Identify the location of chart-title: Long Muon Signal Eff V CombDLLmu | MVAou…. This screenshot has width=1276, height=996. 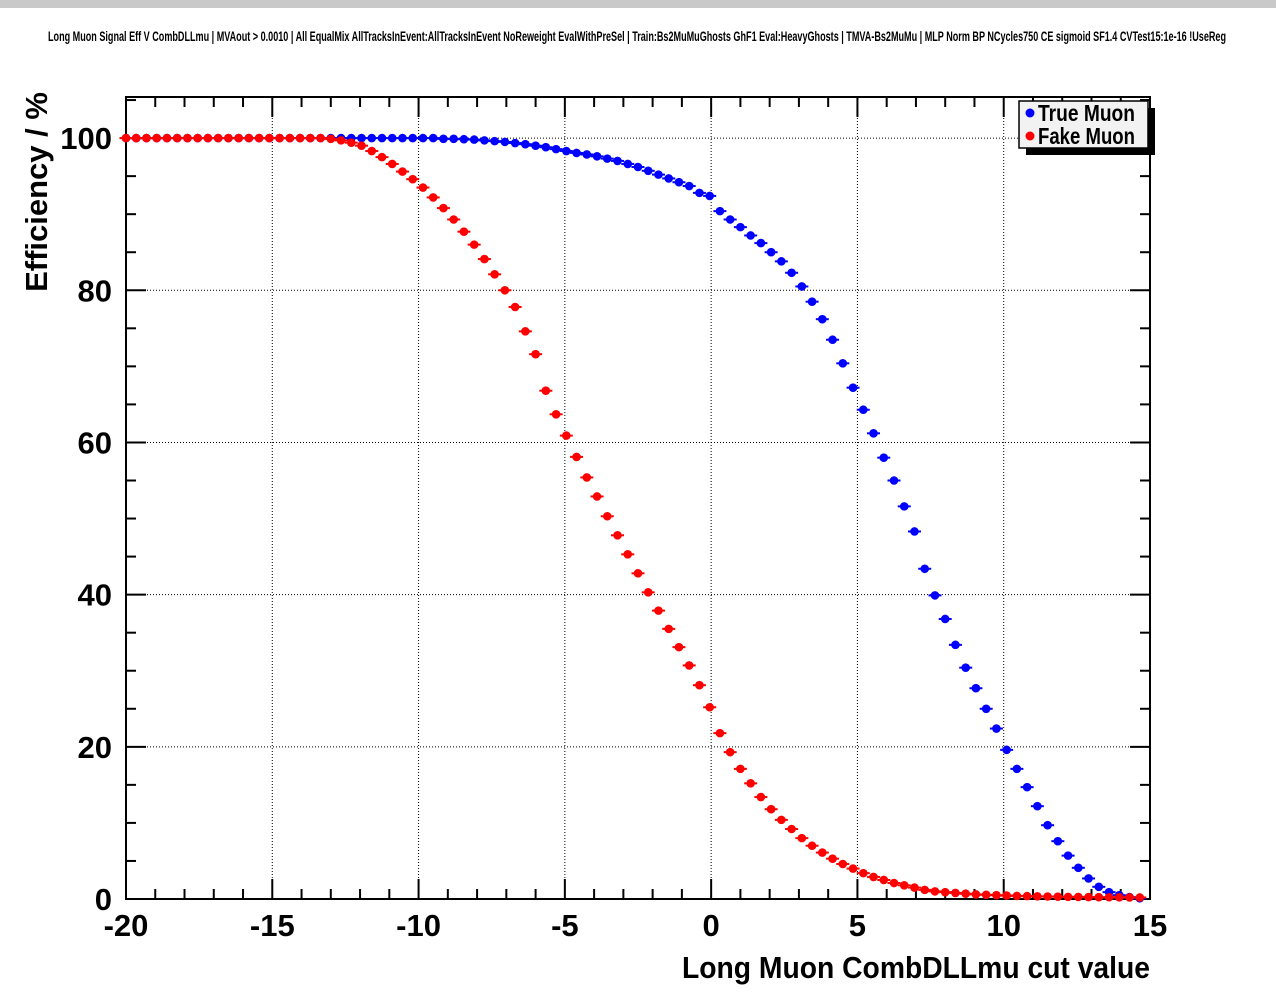
(637, 36).